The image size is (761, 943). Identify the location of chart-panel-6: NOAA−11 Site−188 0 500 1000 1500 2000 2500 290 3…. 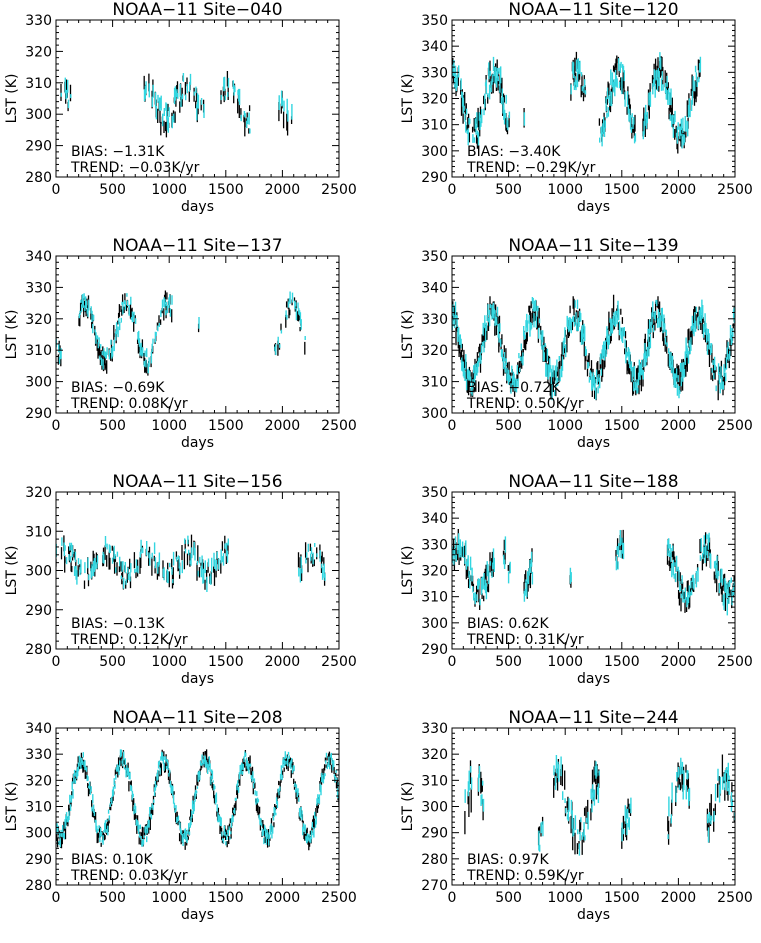
(576, 579).